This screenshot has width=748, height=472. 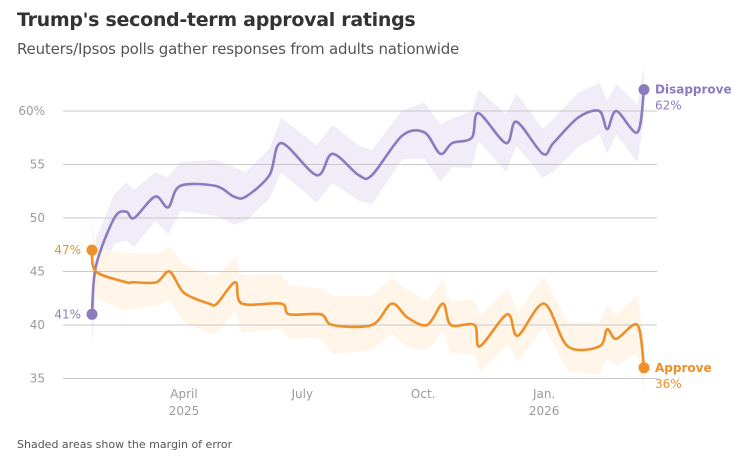 I want to click on x-tick-label: Jan., so click(x=543, y=394).